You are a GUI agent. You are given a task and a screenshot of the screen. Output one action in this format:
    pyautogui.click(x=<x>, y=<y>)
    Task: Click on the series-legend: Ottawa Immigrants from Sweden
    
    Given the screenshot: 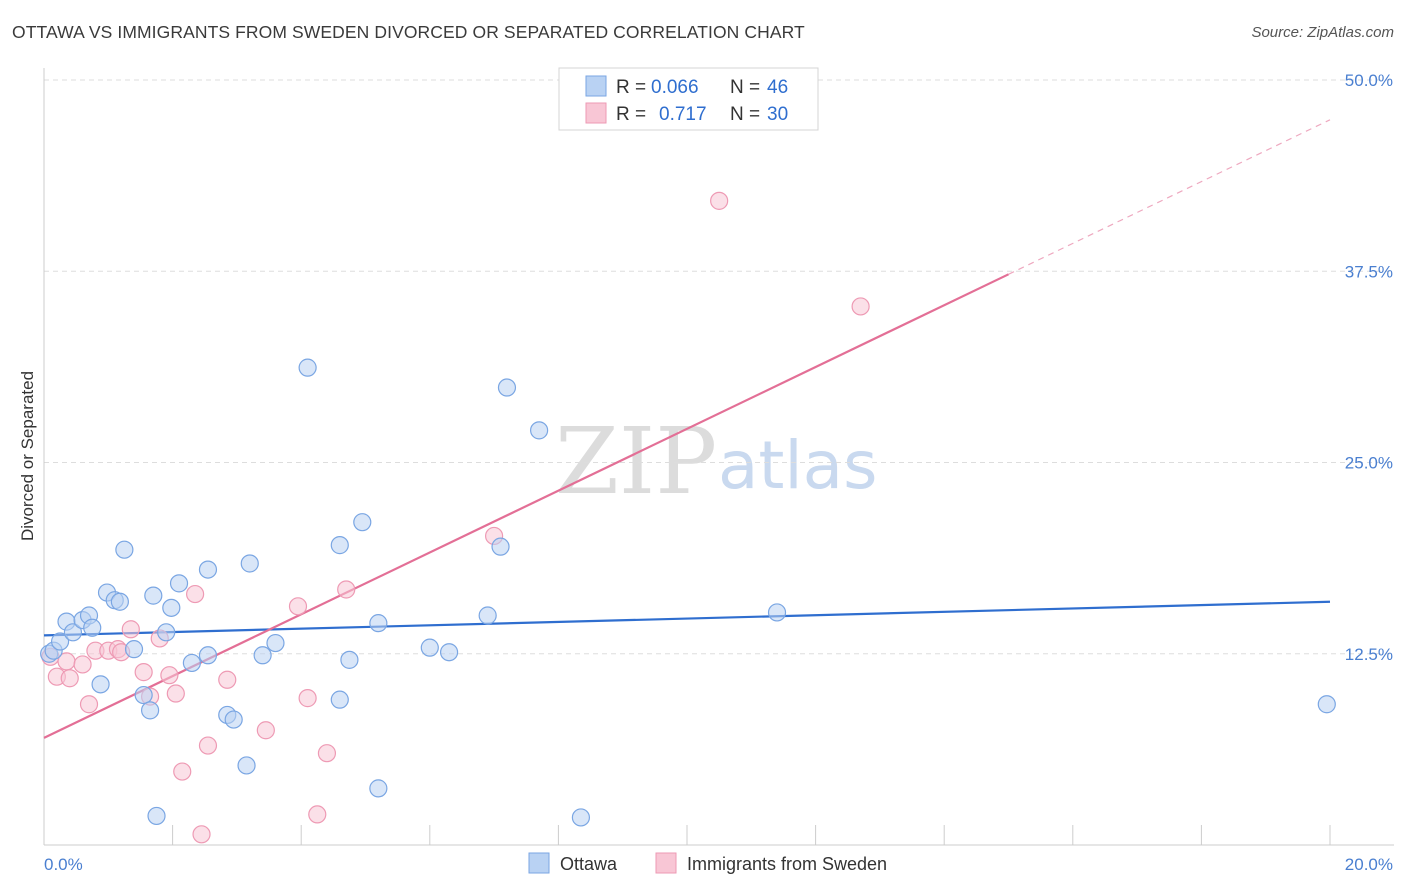 What is the action you would take?
    pyautogui.click(x=707, y=863)
    